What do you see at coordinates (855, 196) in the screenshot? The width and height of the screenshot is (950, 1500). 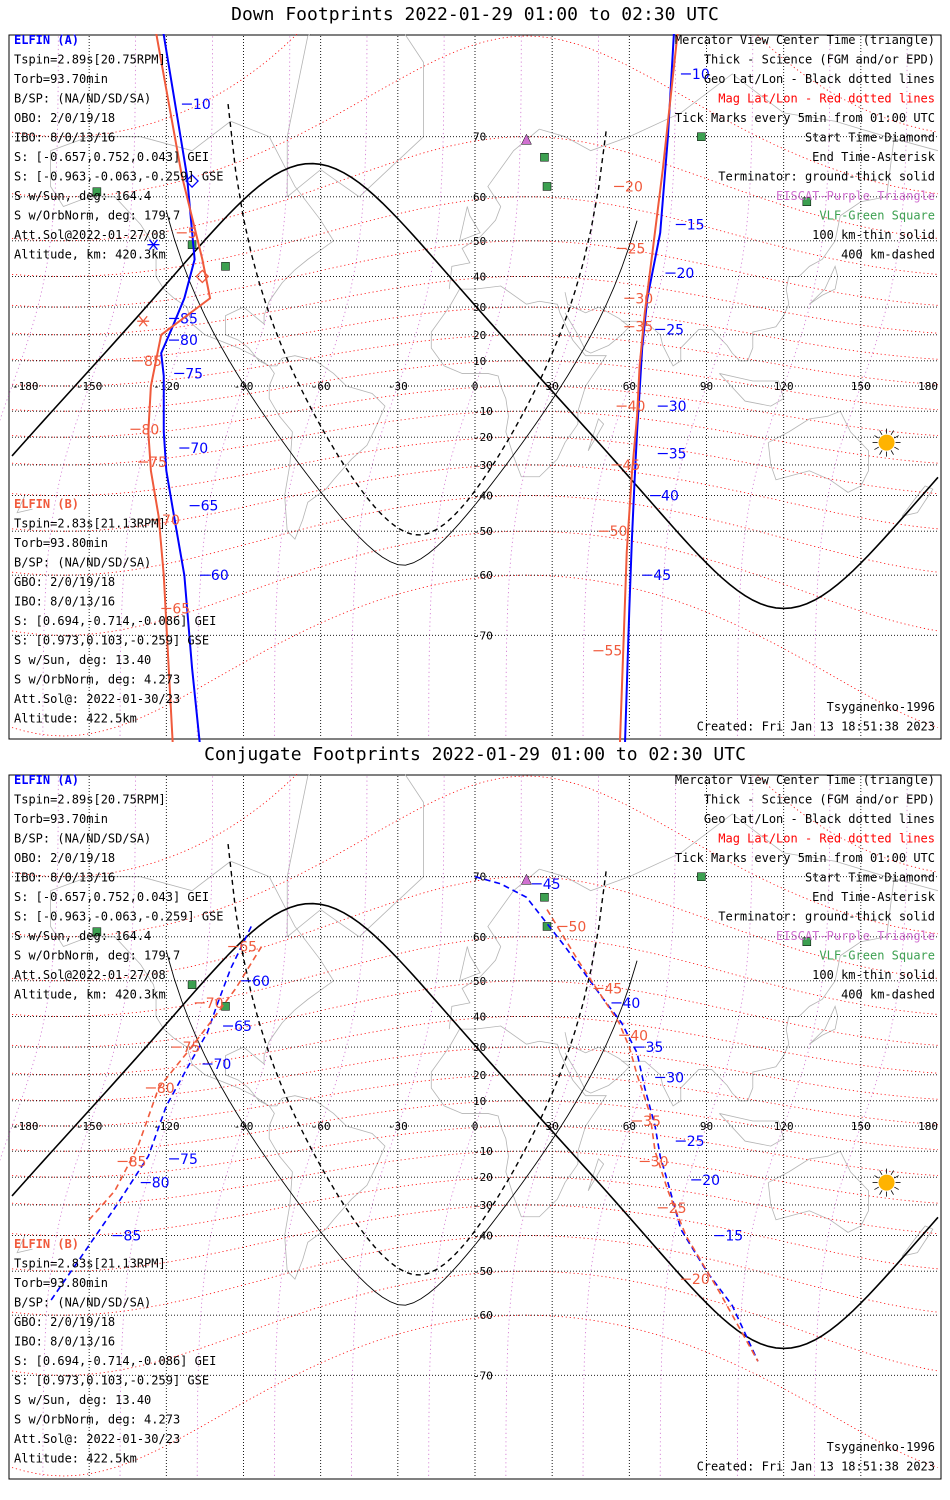 I see `legend-entry: EISCAT-Purple Triangle` at bounding box center [855, 196].